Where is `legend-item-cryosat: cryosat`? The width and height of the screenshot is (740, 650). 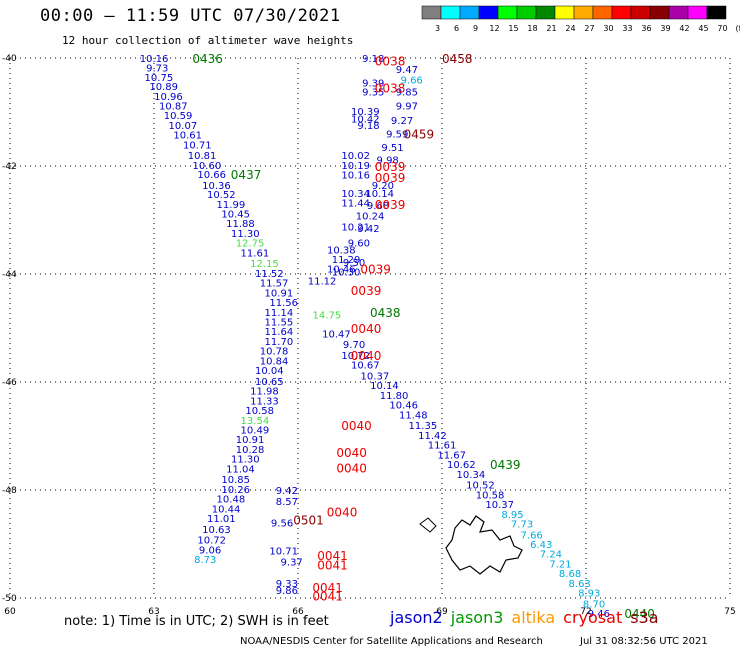
legend-item-cryosat: cryosat is located at coordinates (593, 617).